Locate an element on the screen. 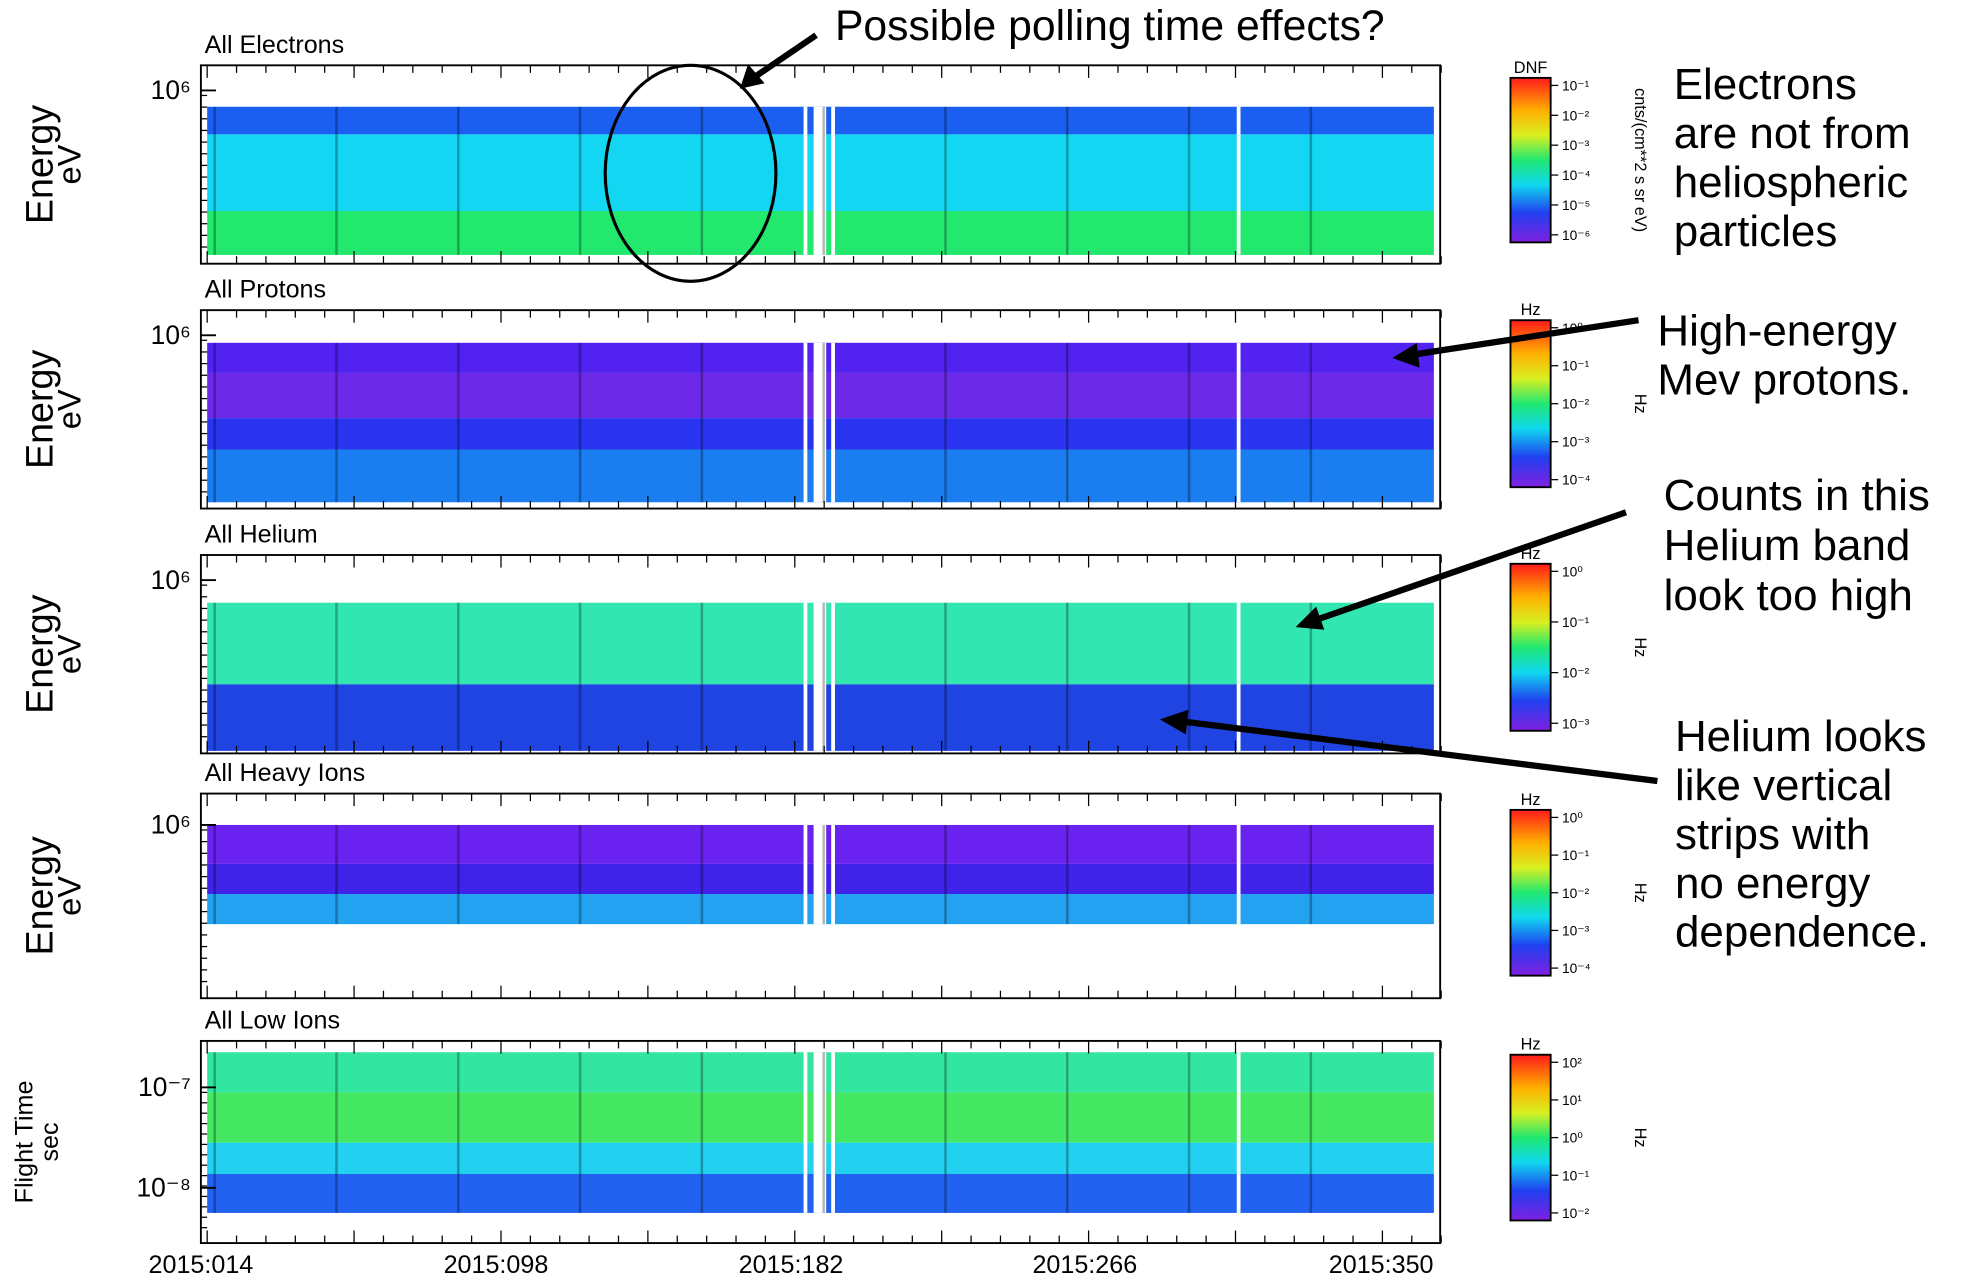 This screenshot has width=1965, height=1277. colorbar-label: DNF is located at coordinates (1531, 68).